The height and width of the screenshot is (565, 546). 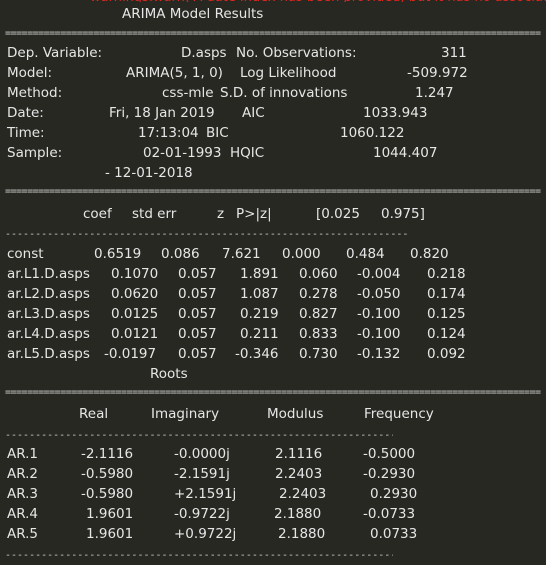 What do you see at coordinates (254, 214) in the screenshot?
I see `p-col-header: P>|z|` at bounding box center [254, 214].